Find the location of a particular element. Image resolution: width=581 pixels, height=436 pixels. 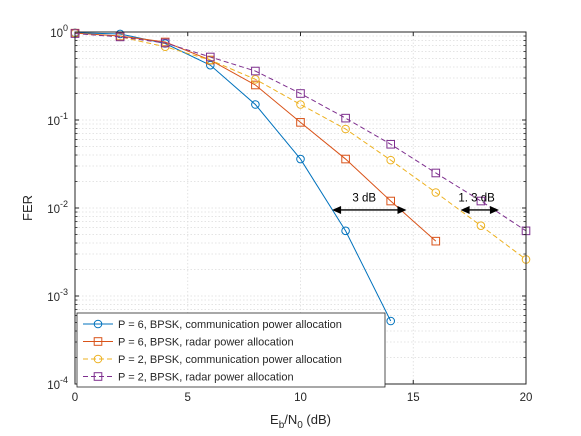

y-axis-title: FER is located at coordinates (27, 208).